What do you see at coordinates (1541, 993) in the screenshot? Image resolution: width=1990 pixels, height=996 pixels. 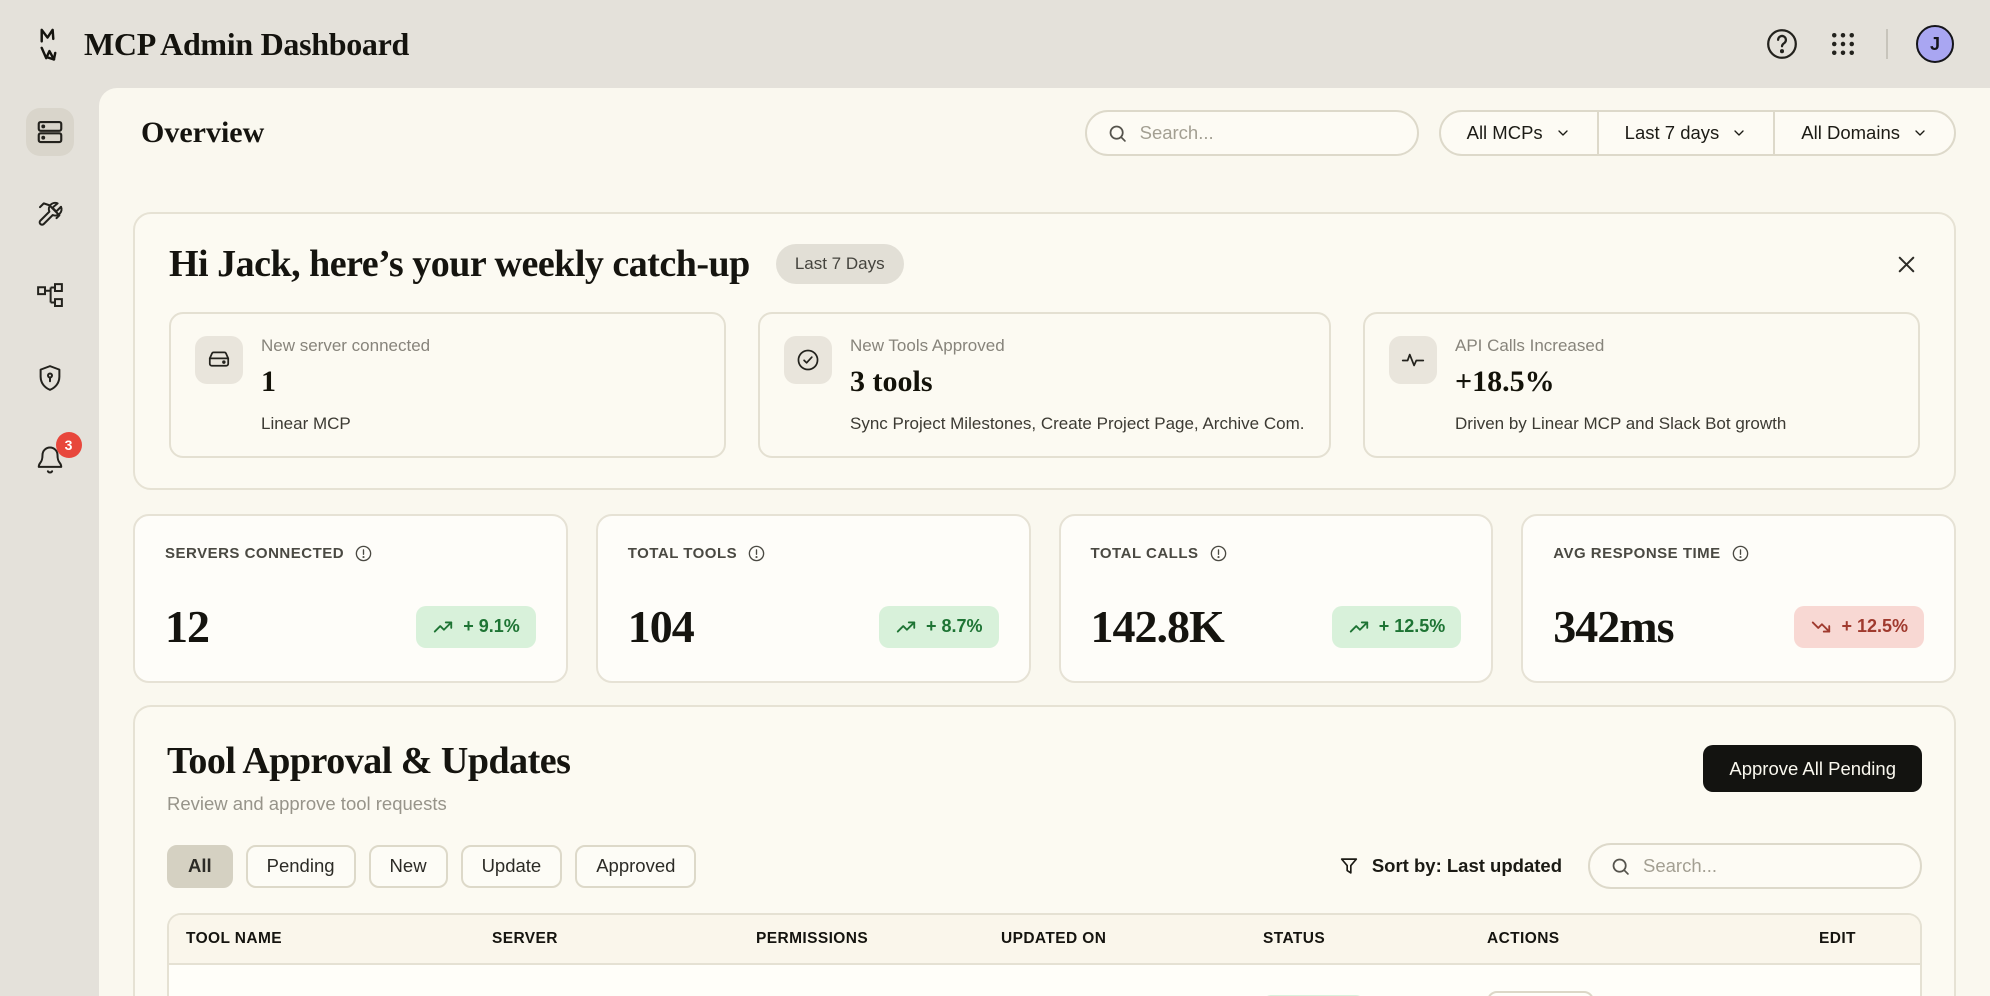 I see `revoke-button: Revoke` at bounding box center [1541, 993].